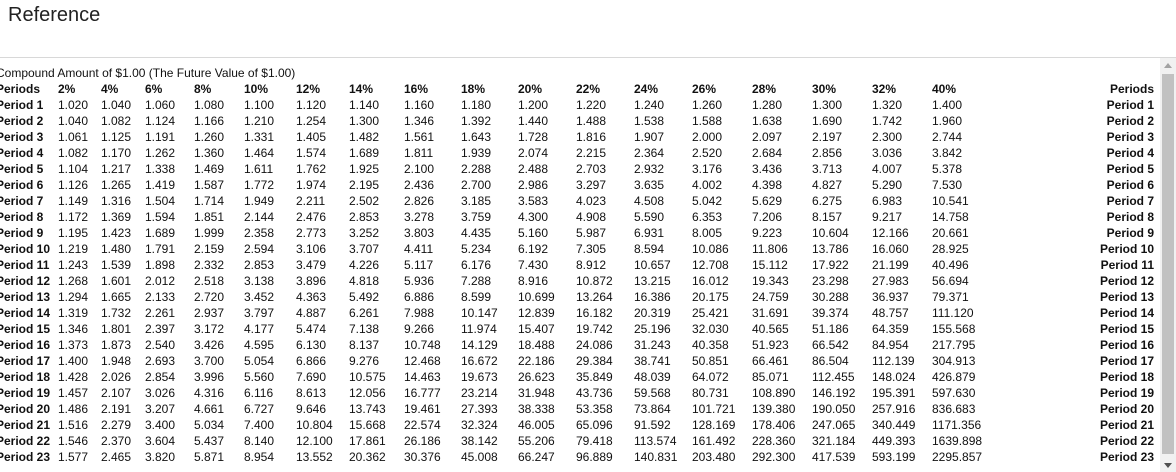 Image resolution: width=1176 pixels, height=472 pixels. Describe the element at coordinates (827, 169) in the screenshot. I see `factor-cell: 3.713` at that location.